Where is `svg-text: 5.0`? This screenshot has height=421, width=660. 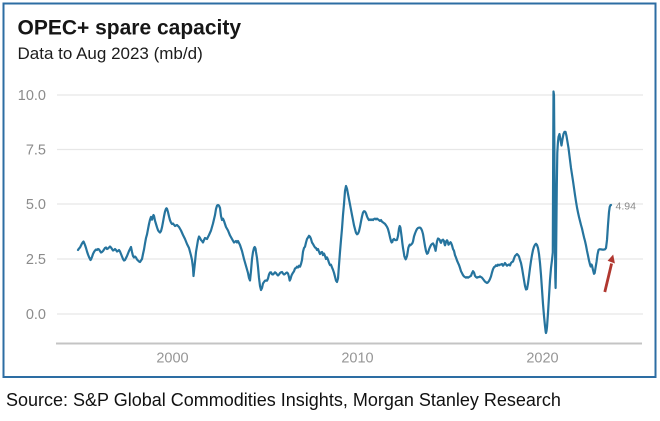
svg-text: 5.0 is located at coordinates (36, 205).